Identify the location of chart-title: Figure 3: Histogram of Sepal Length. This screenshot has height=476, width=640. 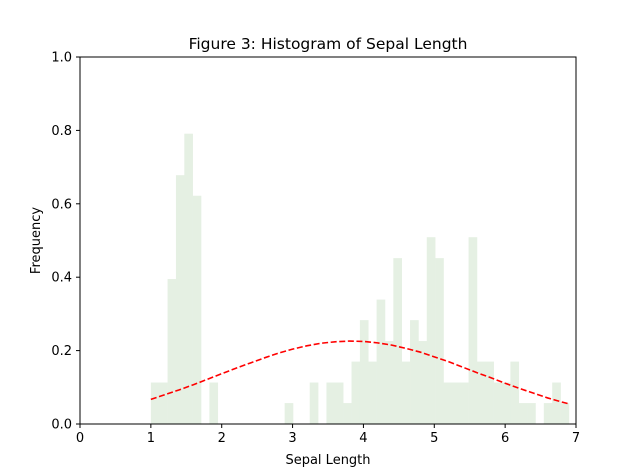
(328, 44).